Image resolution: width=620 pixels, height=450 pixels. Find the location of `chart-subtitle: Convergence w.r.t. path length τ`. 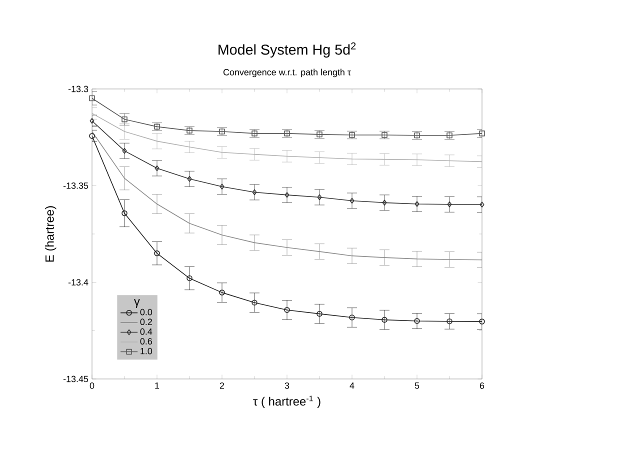

chart-subtitle: Convergence w.r.t. path length τ is located at coordinates (287, 73).